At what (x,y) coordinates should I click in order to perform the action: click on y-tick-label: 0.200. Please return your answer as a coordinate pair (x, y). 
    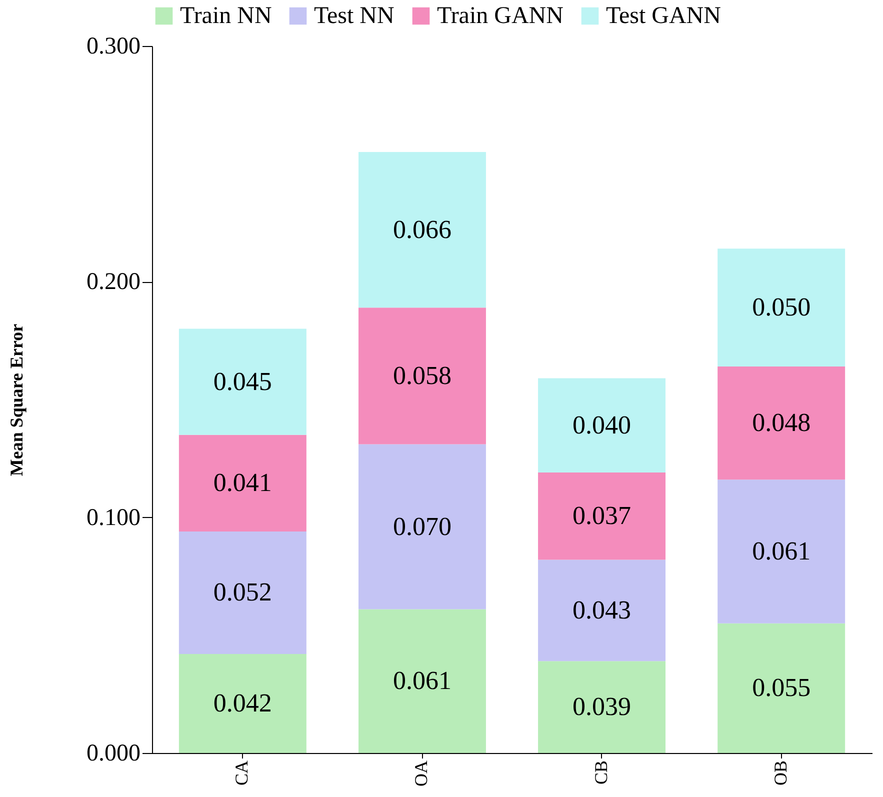
    Looking at the image, I should click on (113, 282).